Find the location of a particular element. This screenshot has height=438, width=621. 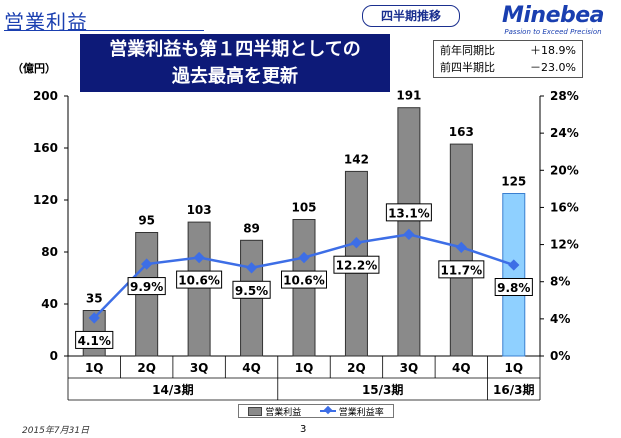

y-right-tick-label: 12% is located at coordinates (564, 245).